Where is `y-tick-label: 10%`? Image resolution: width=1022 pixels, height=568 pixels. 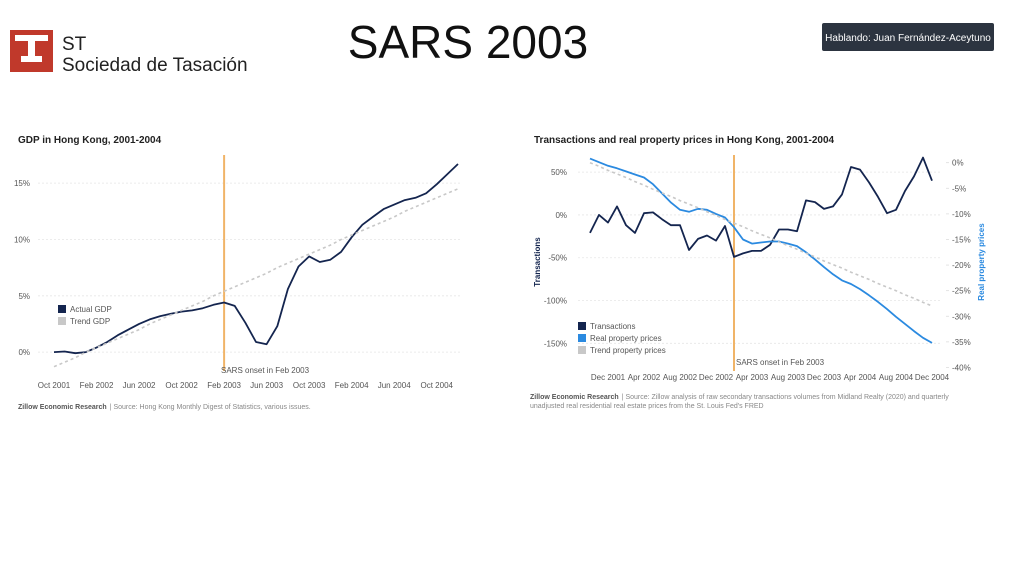
y-tick-label: 10% is located at coordinates (22, 239).